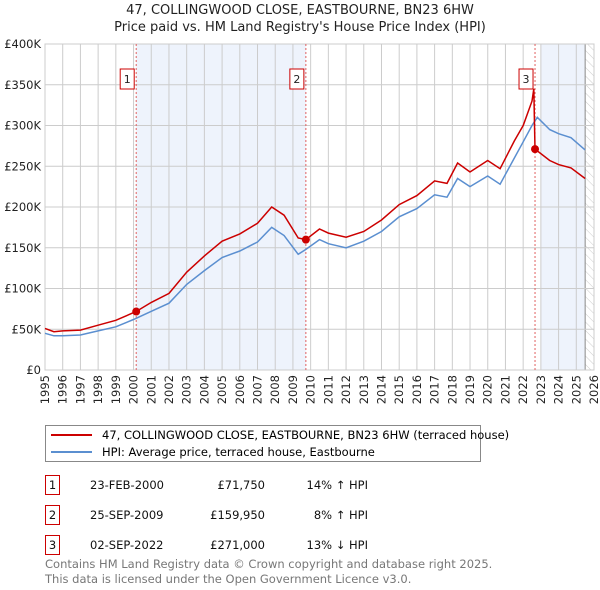  Describe the element at coordinates (523, 389) in the screenshot. I see `x-tick-label: 2022` at that location.